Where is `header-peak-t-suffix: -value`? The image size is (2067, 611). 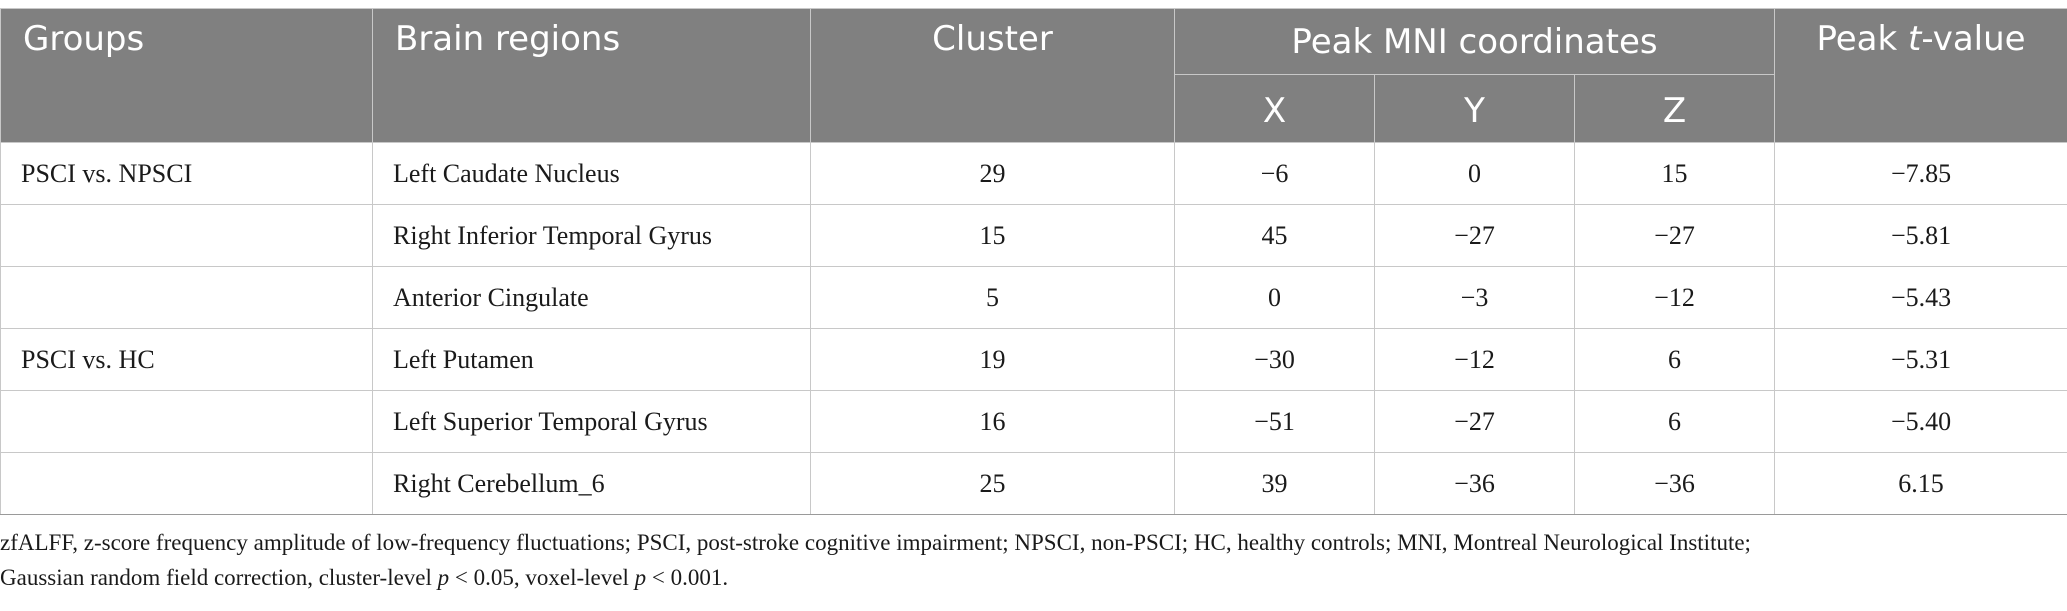
header-peak-t-suffix: -value is located at coordinates (1973, 39).